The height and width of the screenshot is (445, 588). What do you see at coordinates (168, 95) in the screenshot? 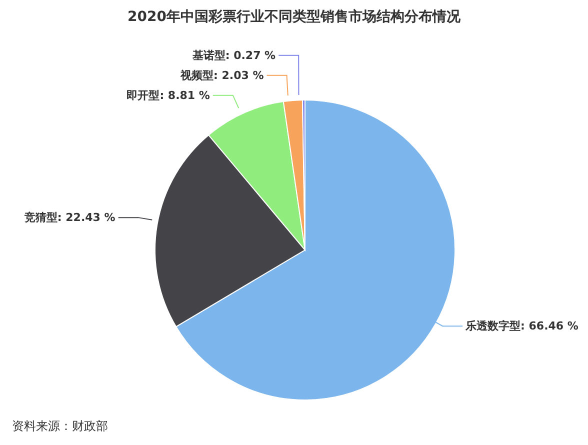
I see `slice-label: 即开型: 8.81 %` at bounding box center [168, 95].